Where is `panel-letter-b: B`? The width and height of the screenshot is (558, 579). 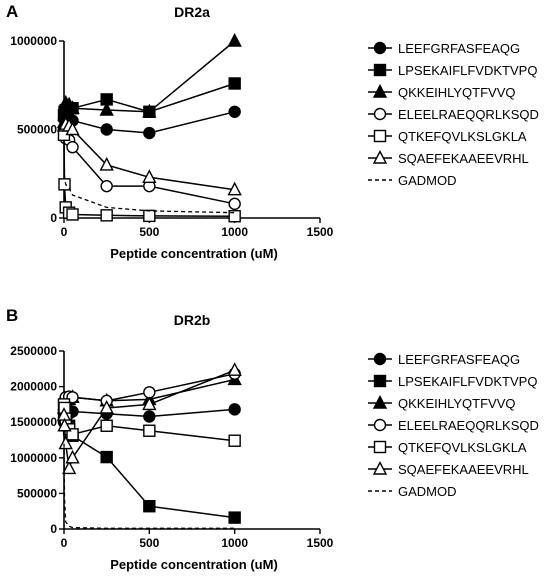 panel-letter-b: B is located at coordinates (12, 315).